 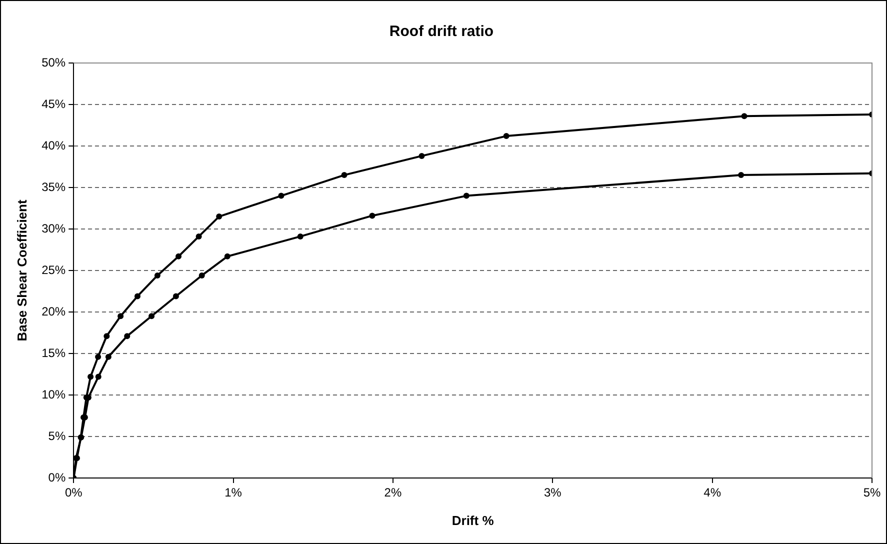 What do you see at coordinates (54, 228) in the screenshot?
I see `y-tick-label: 30%` at bounding box center [54, 228].